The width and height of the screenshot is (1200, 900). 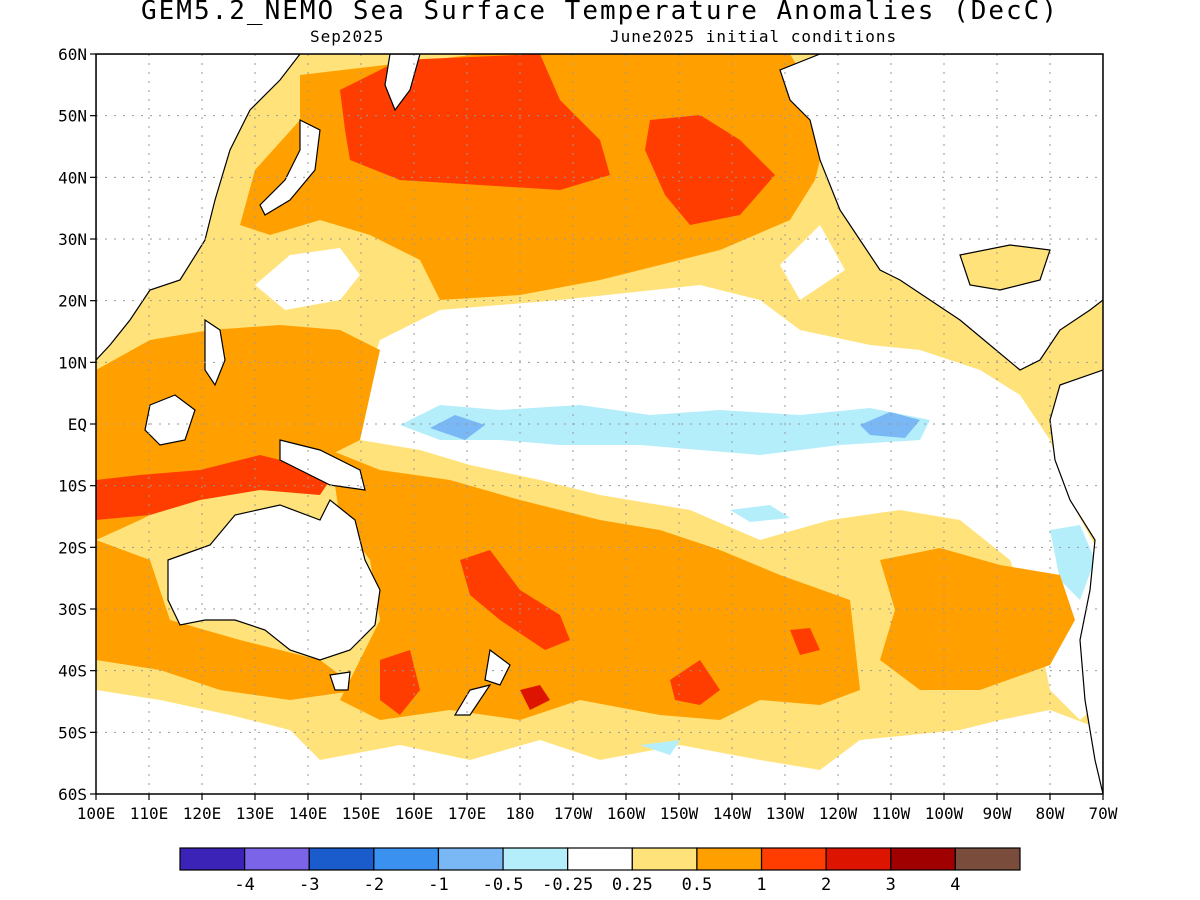 What do you see at coordinates (567, 885) in the screenshot?
I see `colorbar-label: -0.25` at bounding box center [567, 885].